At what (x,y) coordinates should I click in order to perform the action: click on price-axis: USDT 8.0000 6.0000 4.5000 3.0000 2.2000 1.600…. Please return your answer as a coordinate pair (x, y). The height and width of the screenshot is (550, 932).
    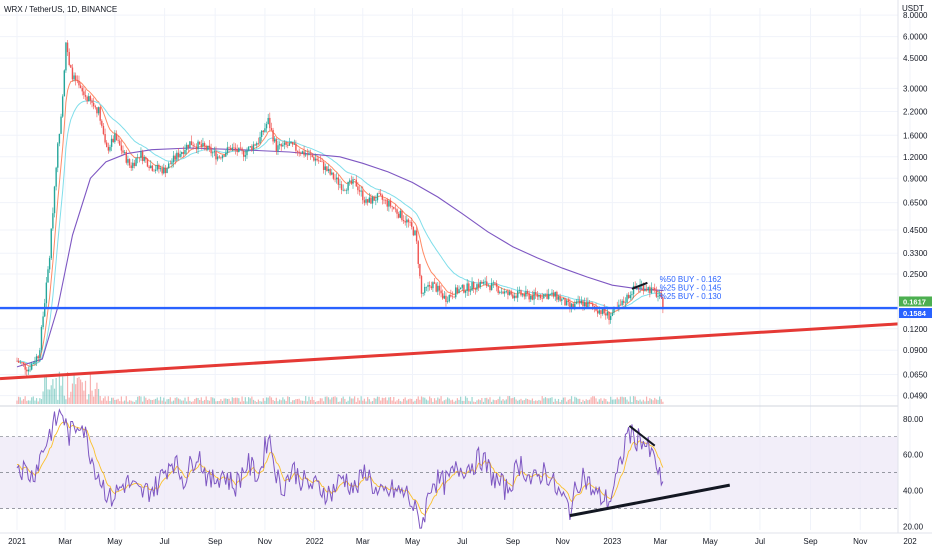
    Looking at the image, I should click on (914, 266).